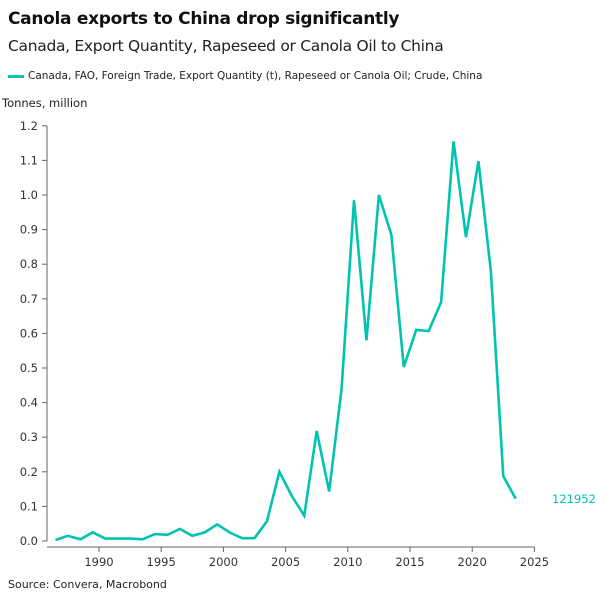  What do you see at coordinates (285, 562) in the screenshot?
I see `x-tick-label: 2005` at bounding box center [285, 562].